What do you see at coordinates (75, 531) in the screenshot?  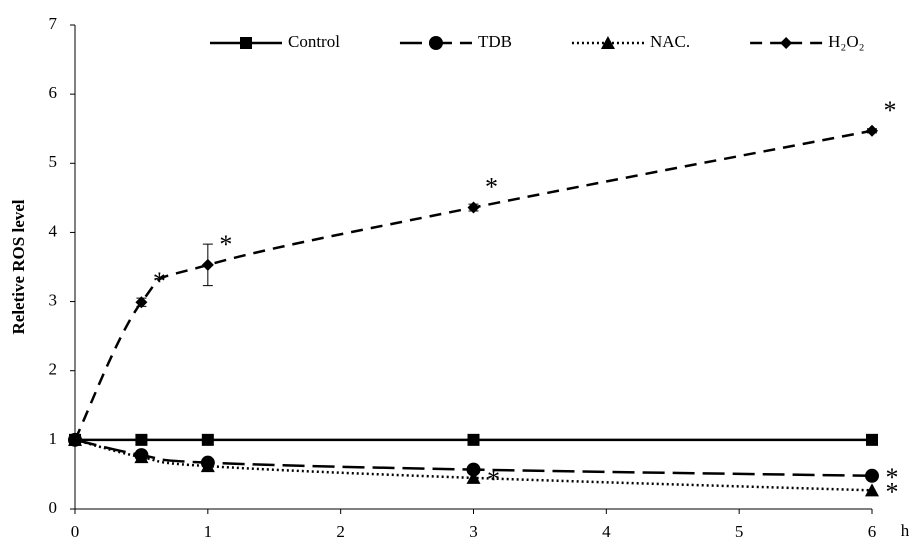 I see `x-tick-label: 0` at bounding box center [75, 531].